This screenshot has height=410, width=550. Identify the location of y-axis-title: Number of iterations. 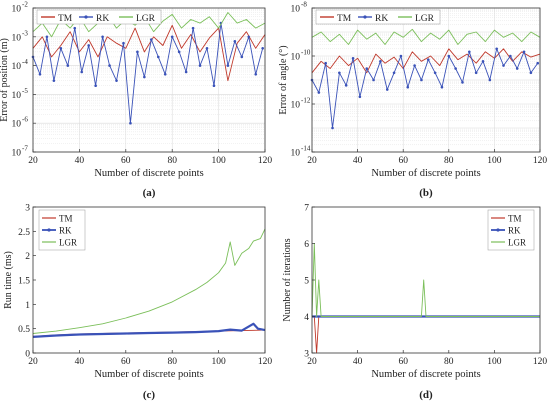
(287, 279).